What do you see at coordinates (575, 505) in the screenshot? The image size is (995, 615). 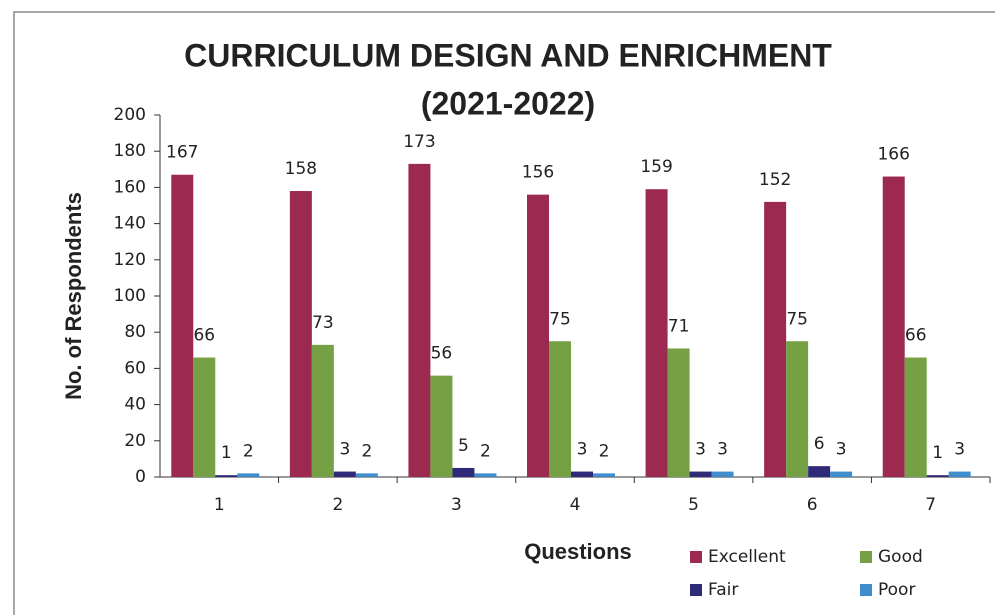 I see `x-tick-label: 4` at bounding box center [575, 505].